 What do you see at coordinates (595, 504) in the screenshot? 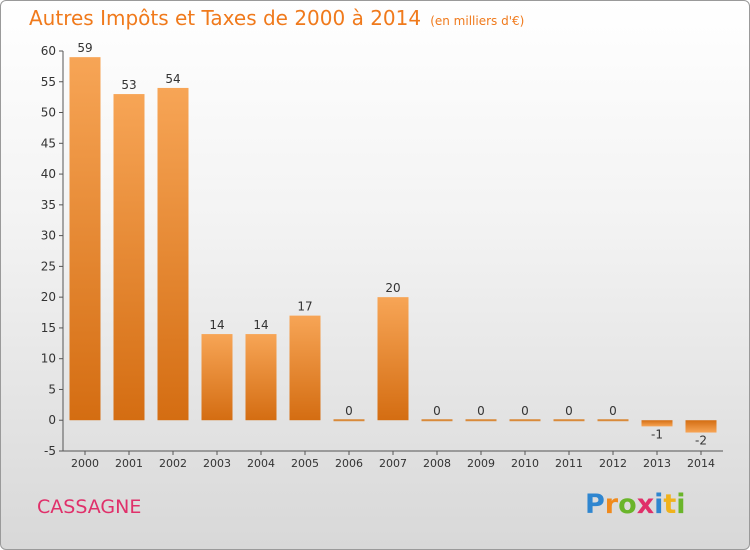
I see `logo-letter: P` at bounding box center [595, 504].